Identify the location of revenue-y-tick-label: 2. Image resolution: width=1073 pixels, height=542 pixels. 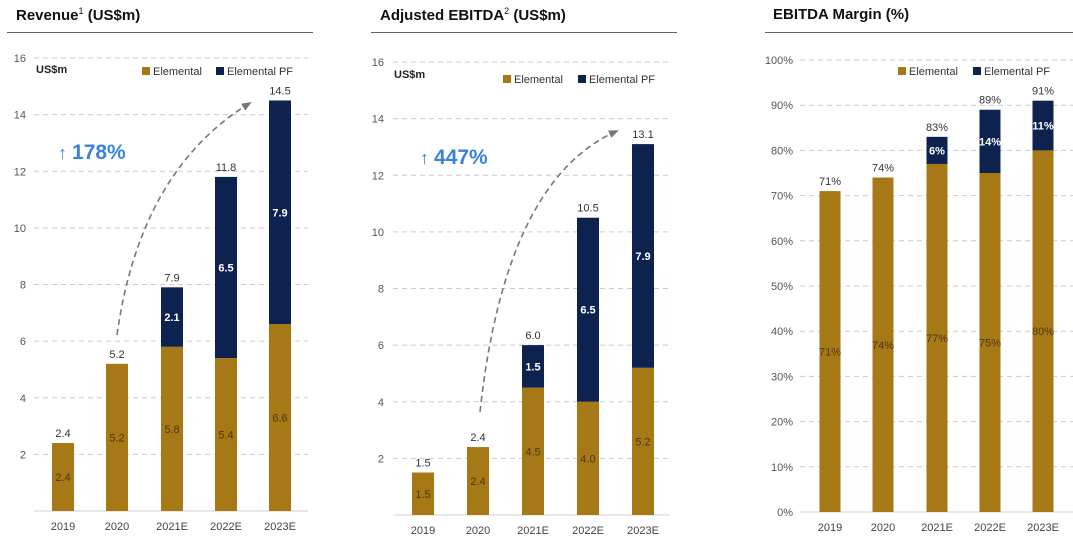
(23, 455).